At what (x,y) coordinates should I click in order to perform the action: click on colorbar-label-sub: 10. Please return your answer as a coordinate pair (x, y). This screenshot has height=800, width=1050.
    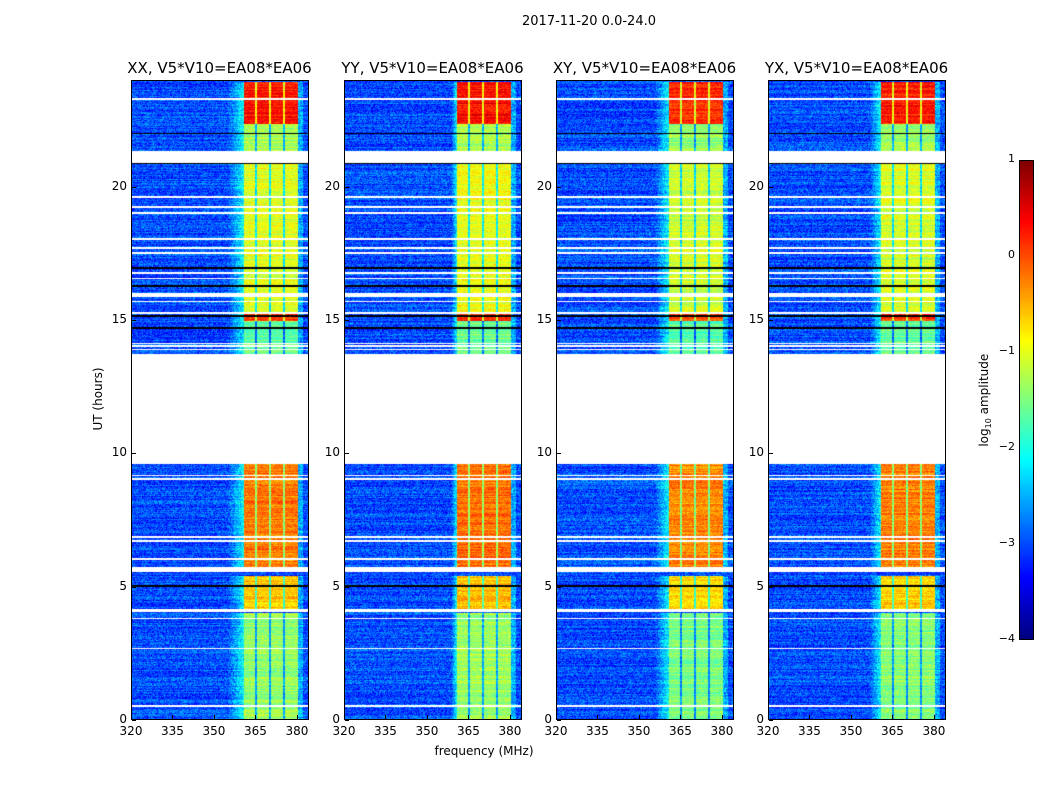
    Looking at the image, I should click on (989, 423).